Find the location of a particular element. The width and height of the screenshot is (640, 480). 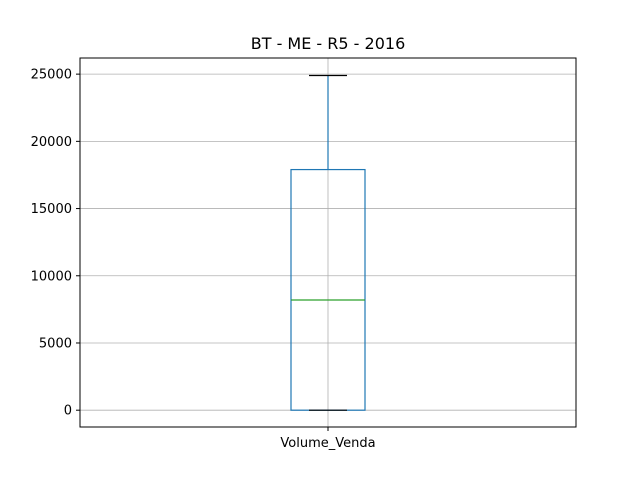

y-tick-label: 5000 is located at coordinates (55, 343).